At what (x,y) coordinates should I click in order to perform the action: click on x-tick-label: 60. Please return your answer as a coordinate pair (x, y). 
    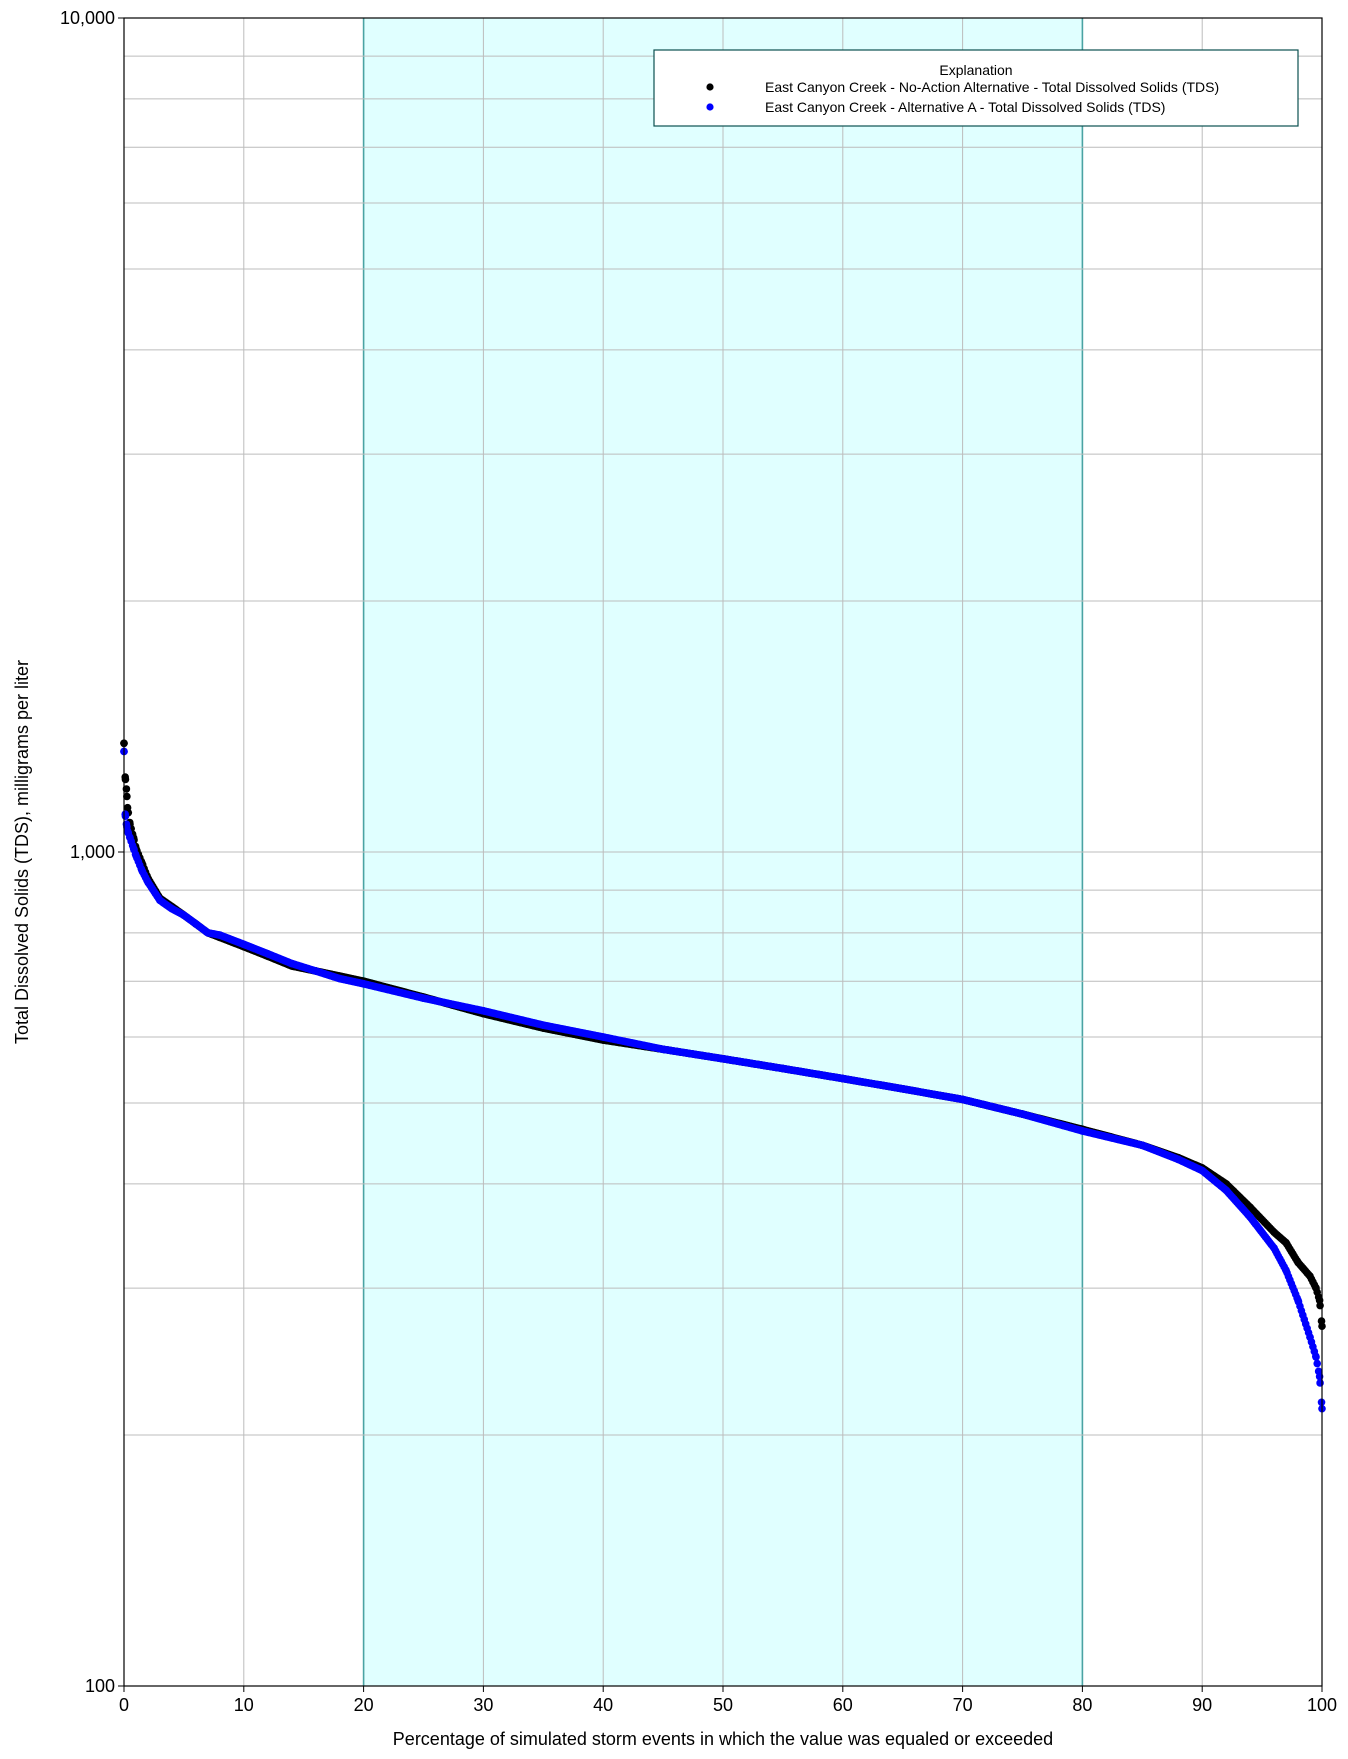
    Looking at the image, I should click on (843, 1705).